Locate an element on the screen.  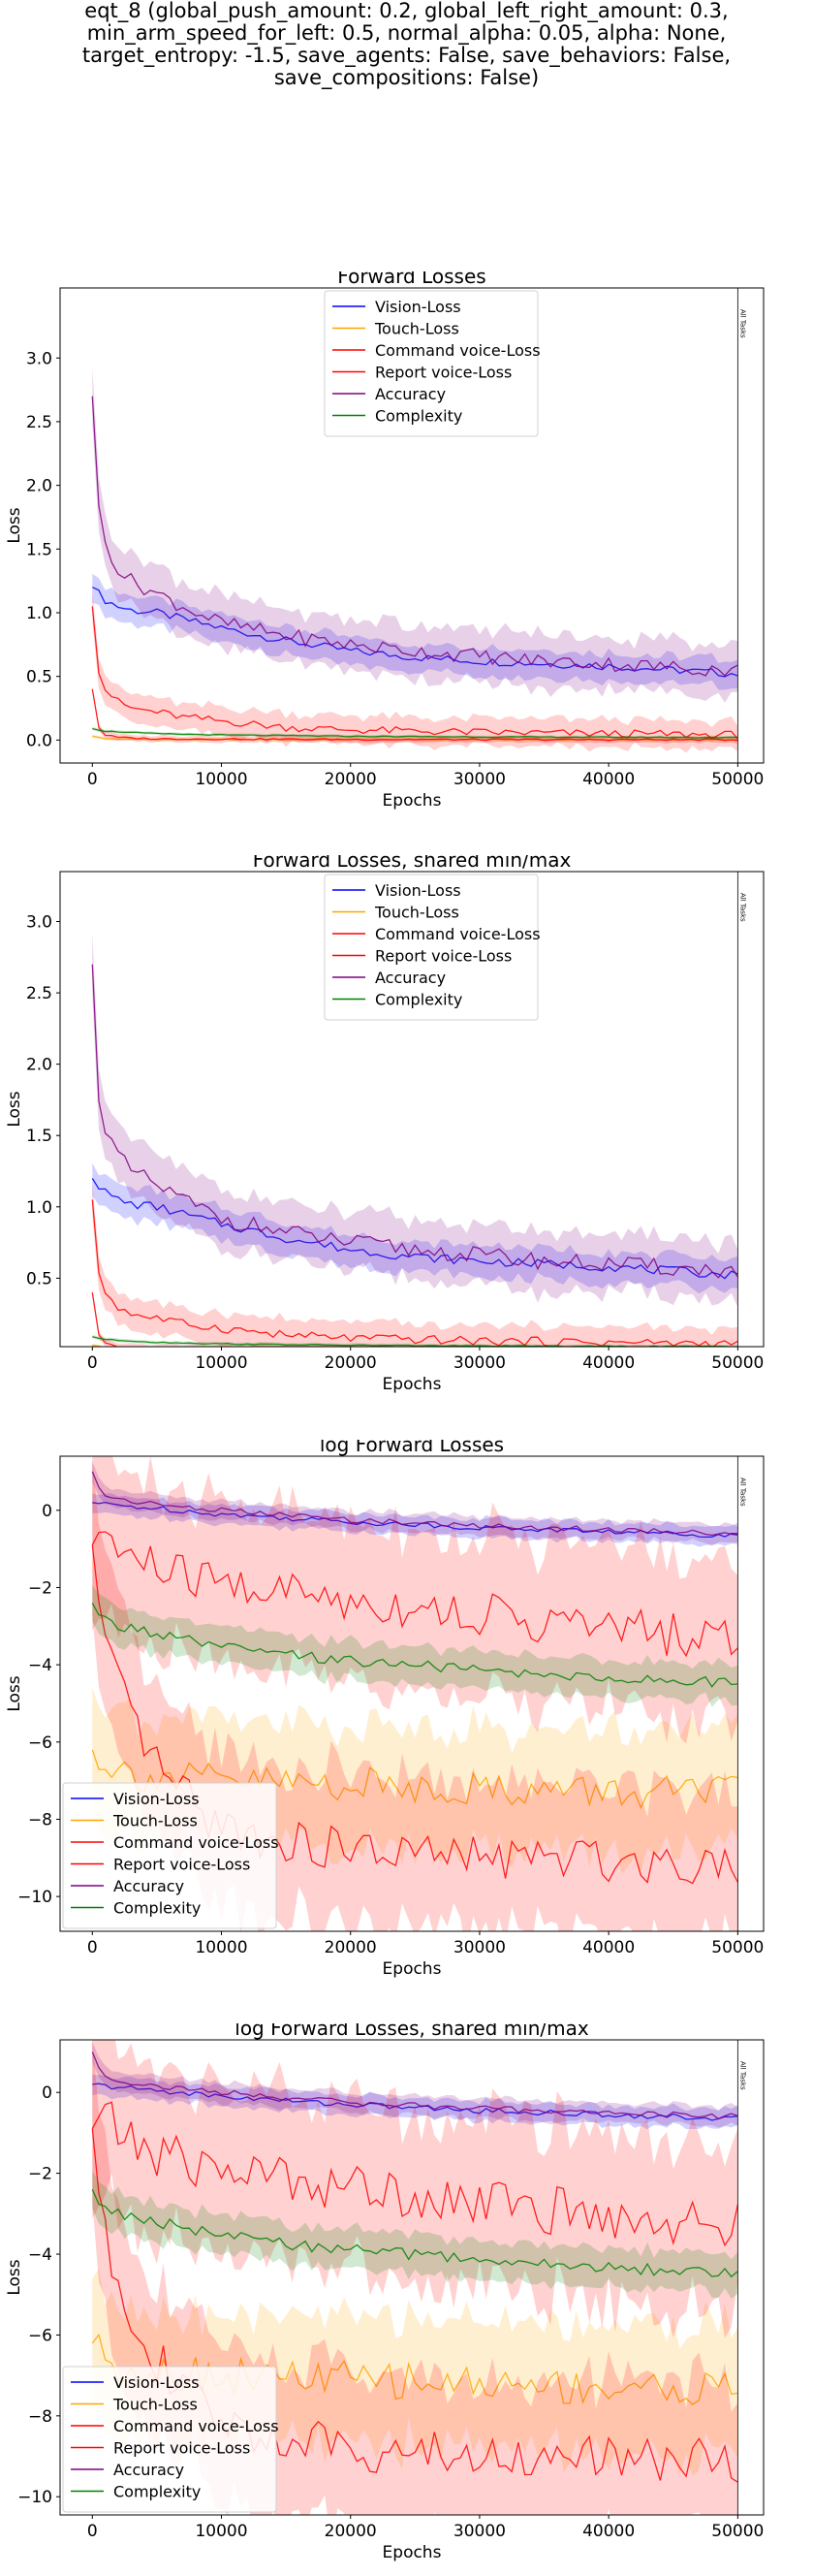
y-tick-label: −4 is located at coordinates (40, 2255).